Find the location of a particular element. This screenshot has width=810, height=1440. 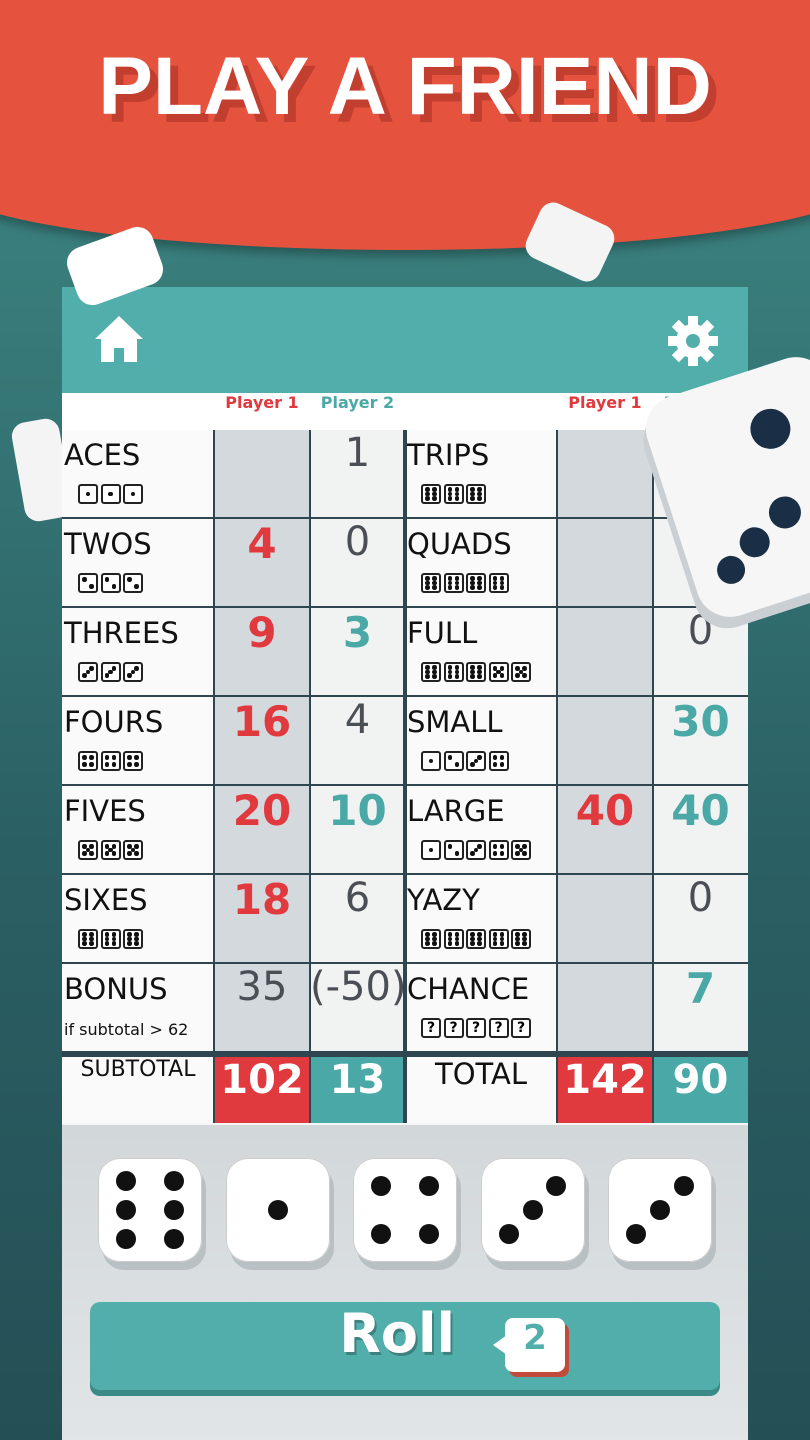

summary-score: 142 is located at coordinates (605, 1090).